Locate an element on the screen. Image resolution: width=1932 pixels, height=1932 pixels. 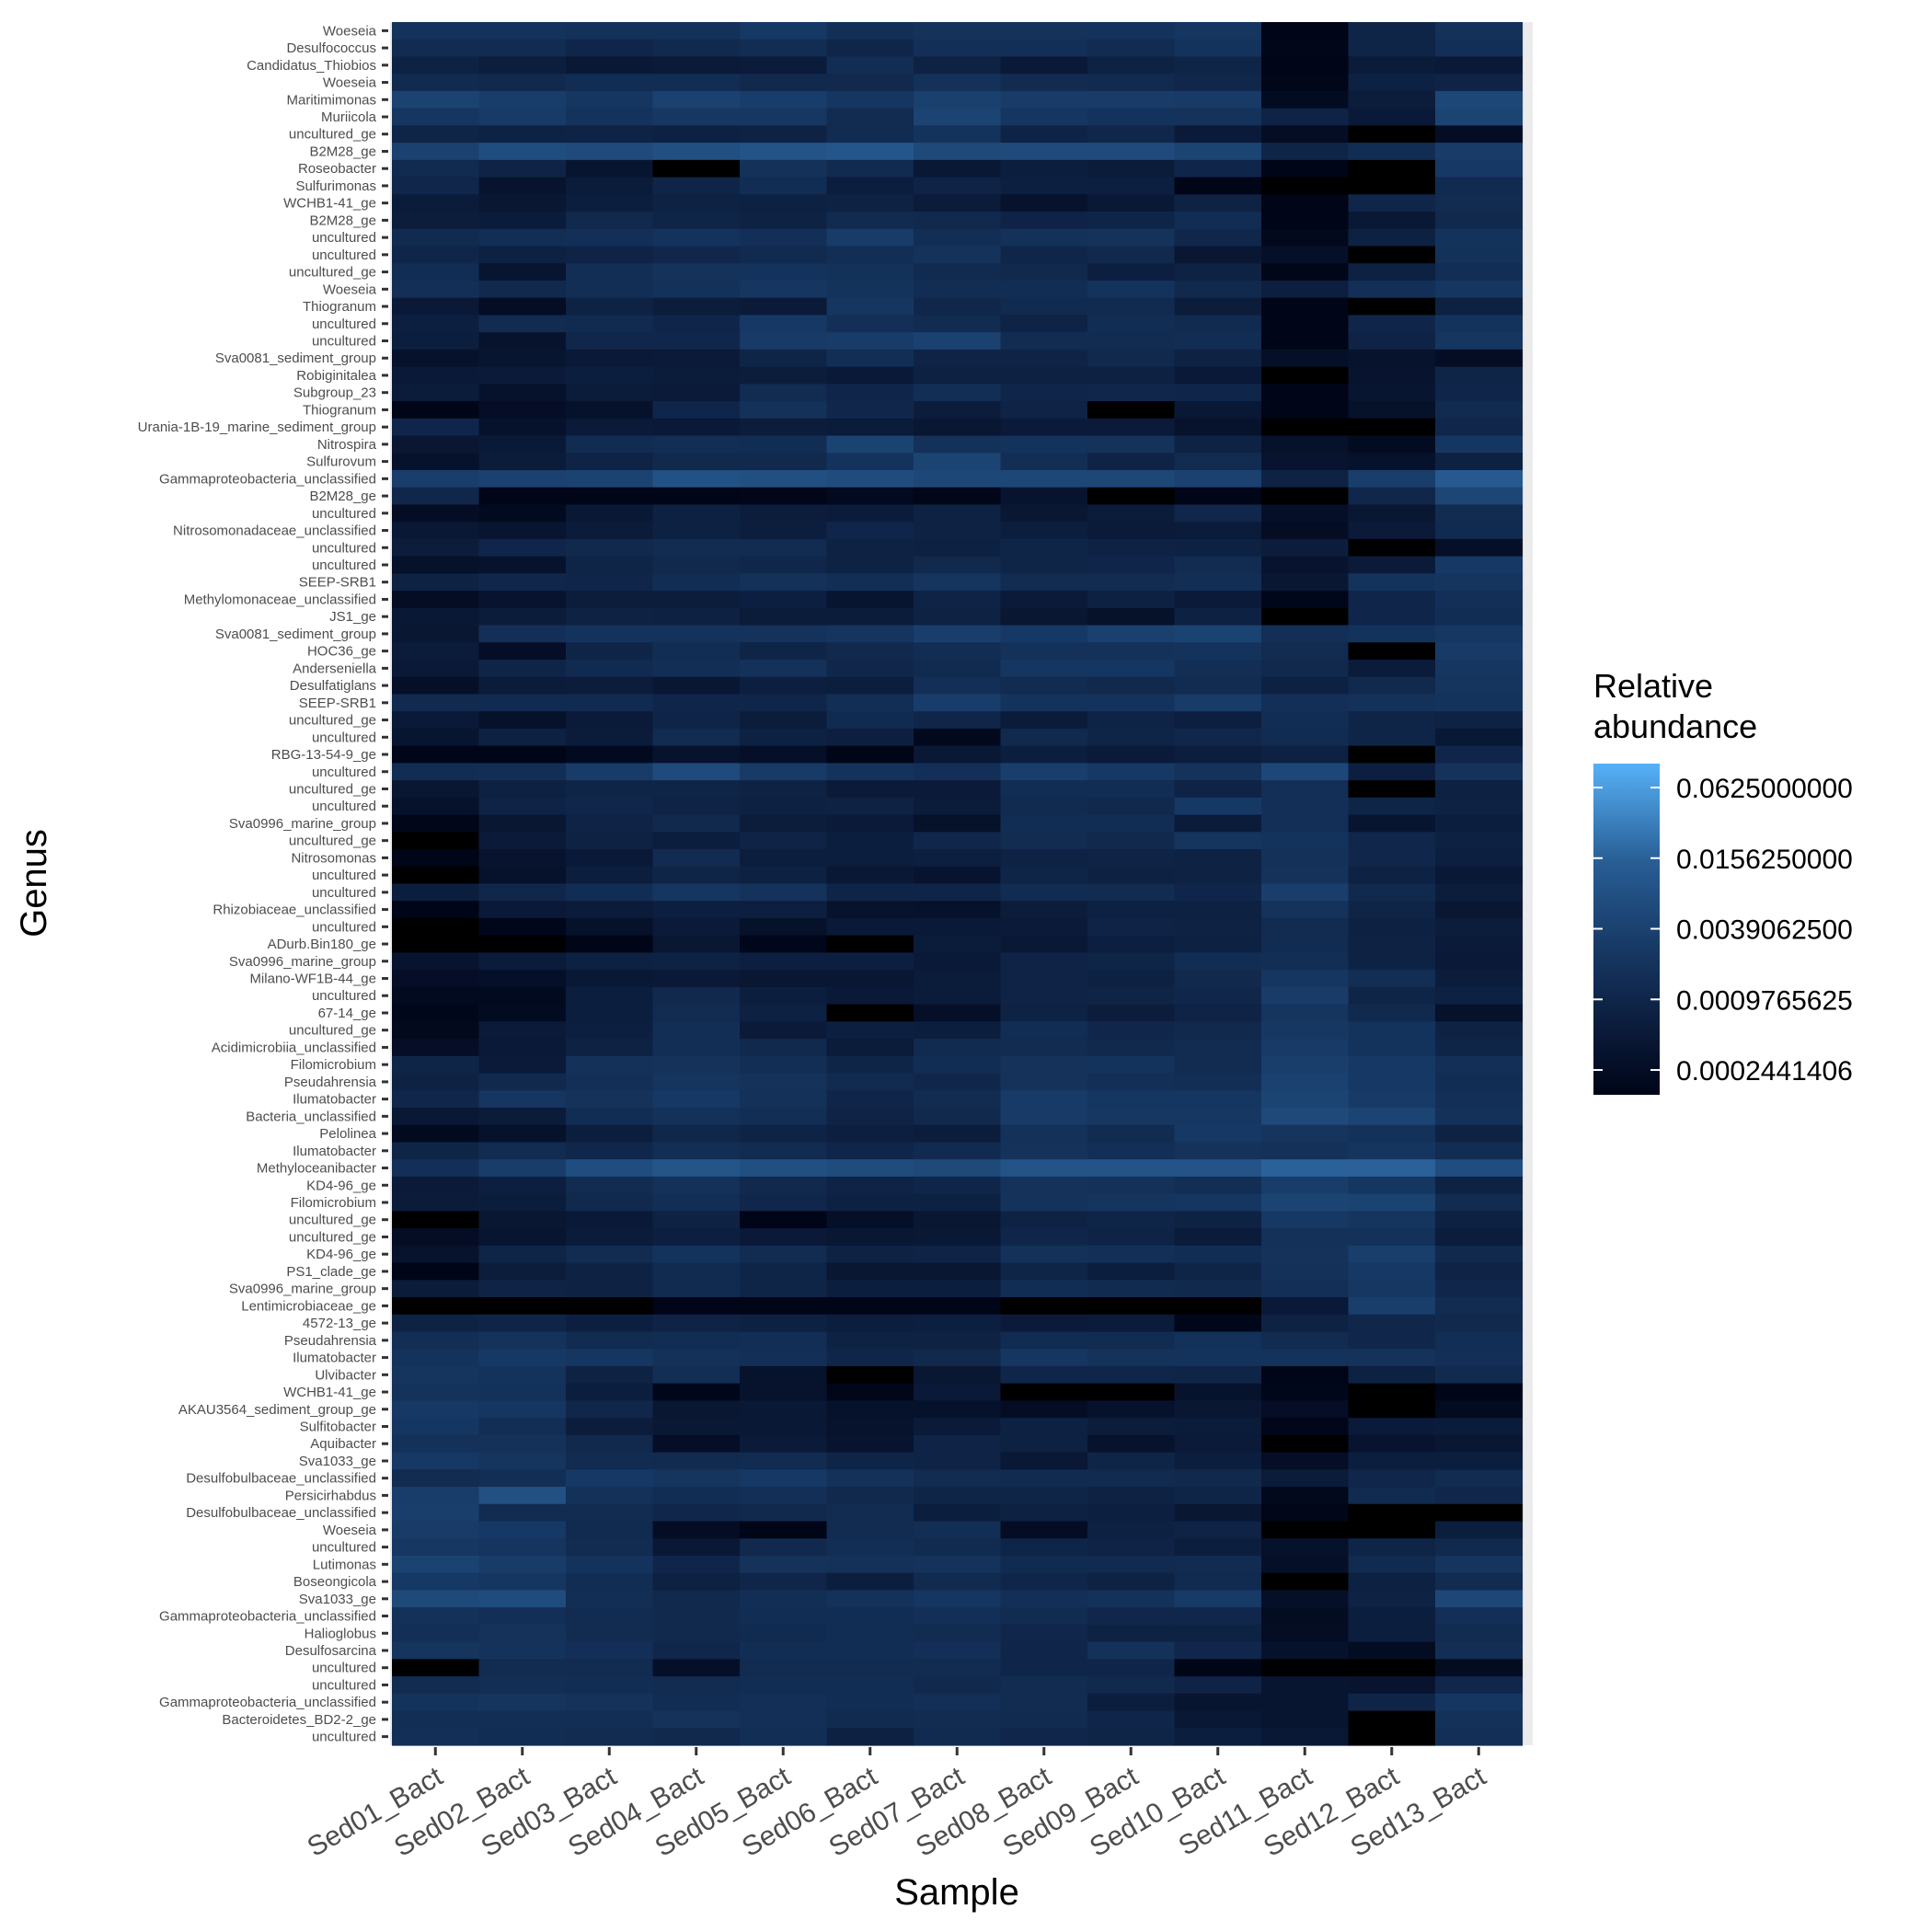
y-tick-label: Anderseniella is located at coordinates (335, 668).